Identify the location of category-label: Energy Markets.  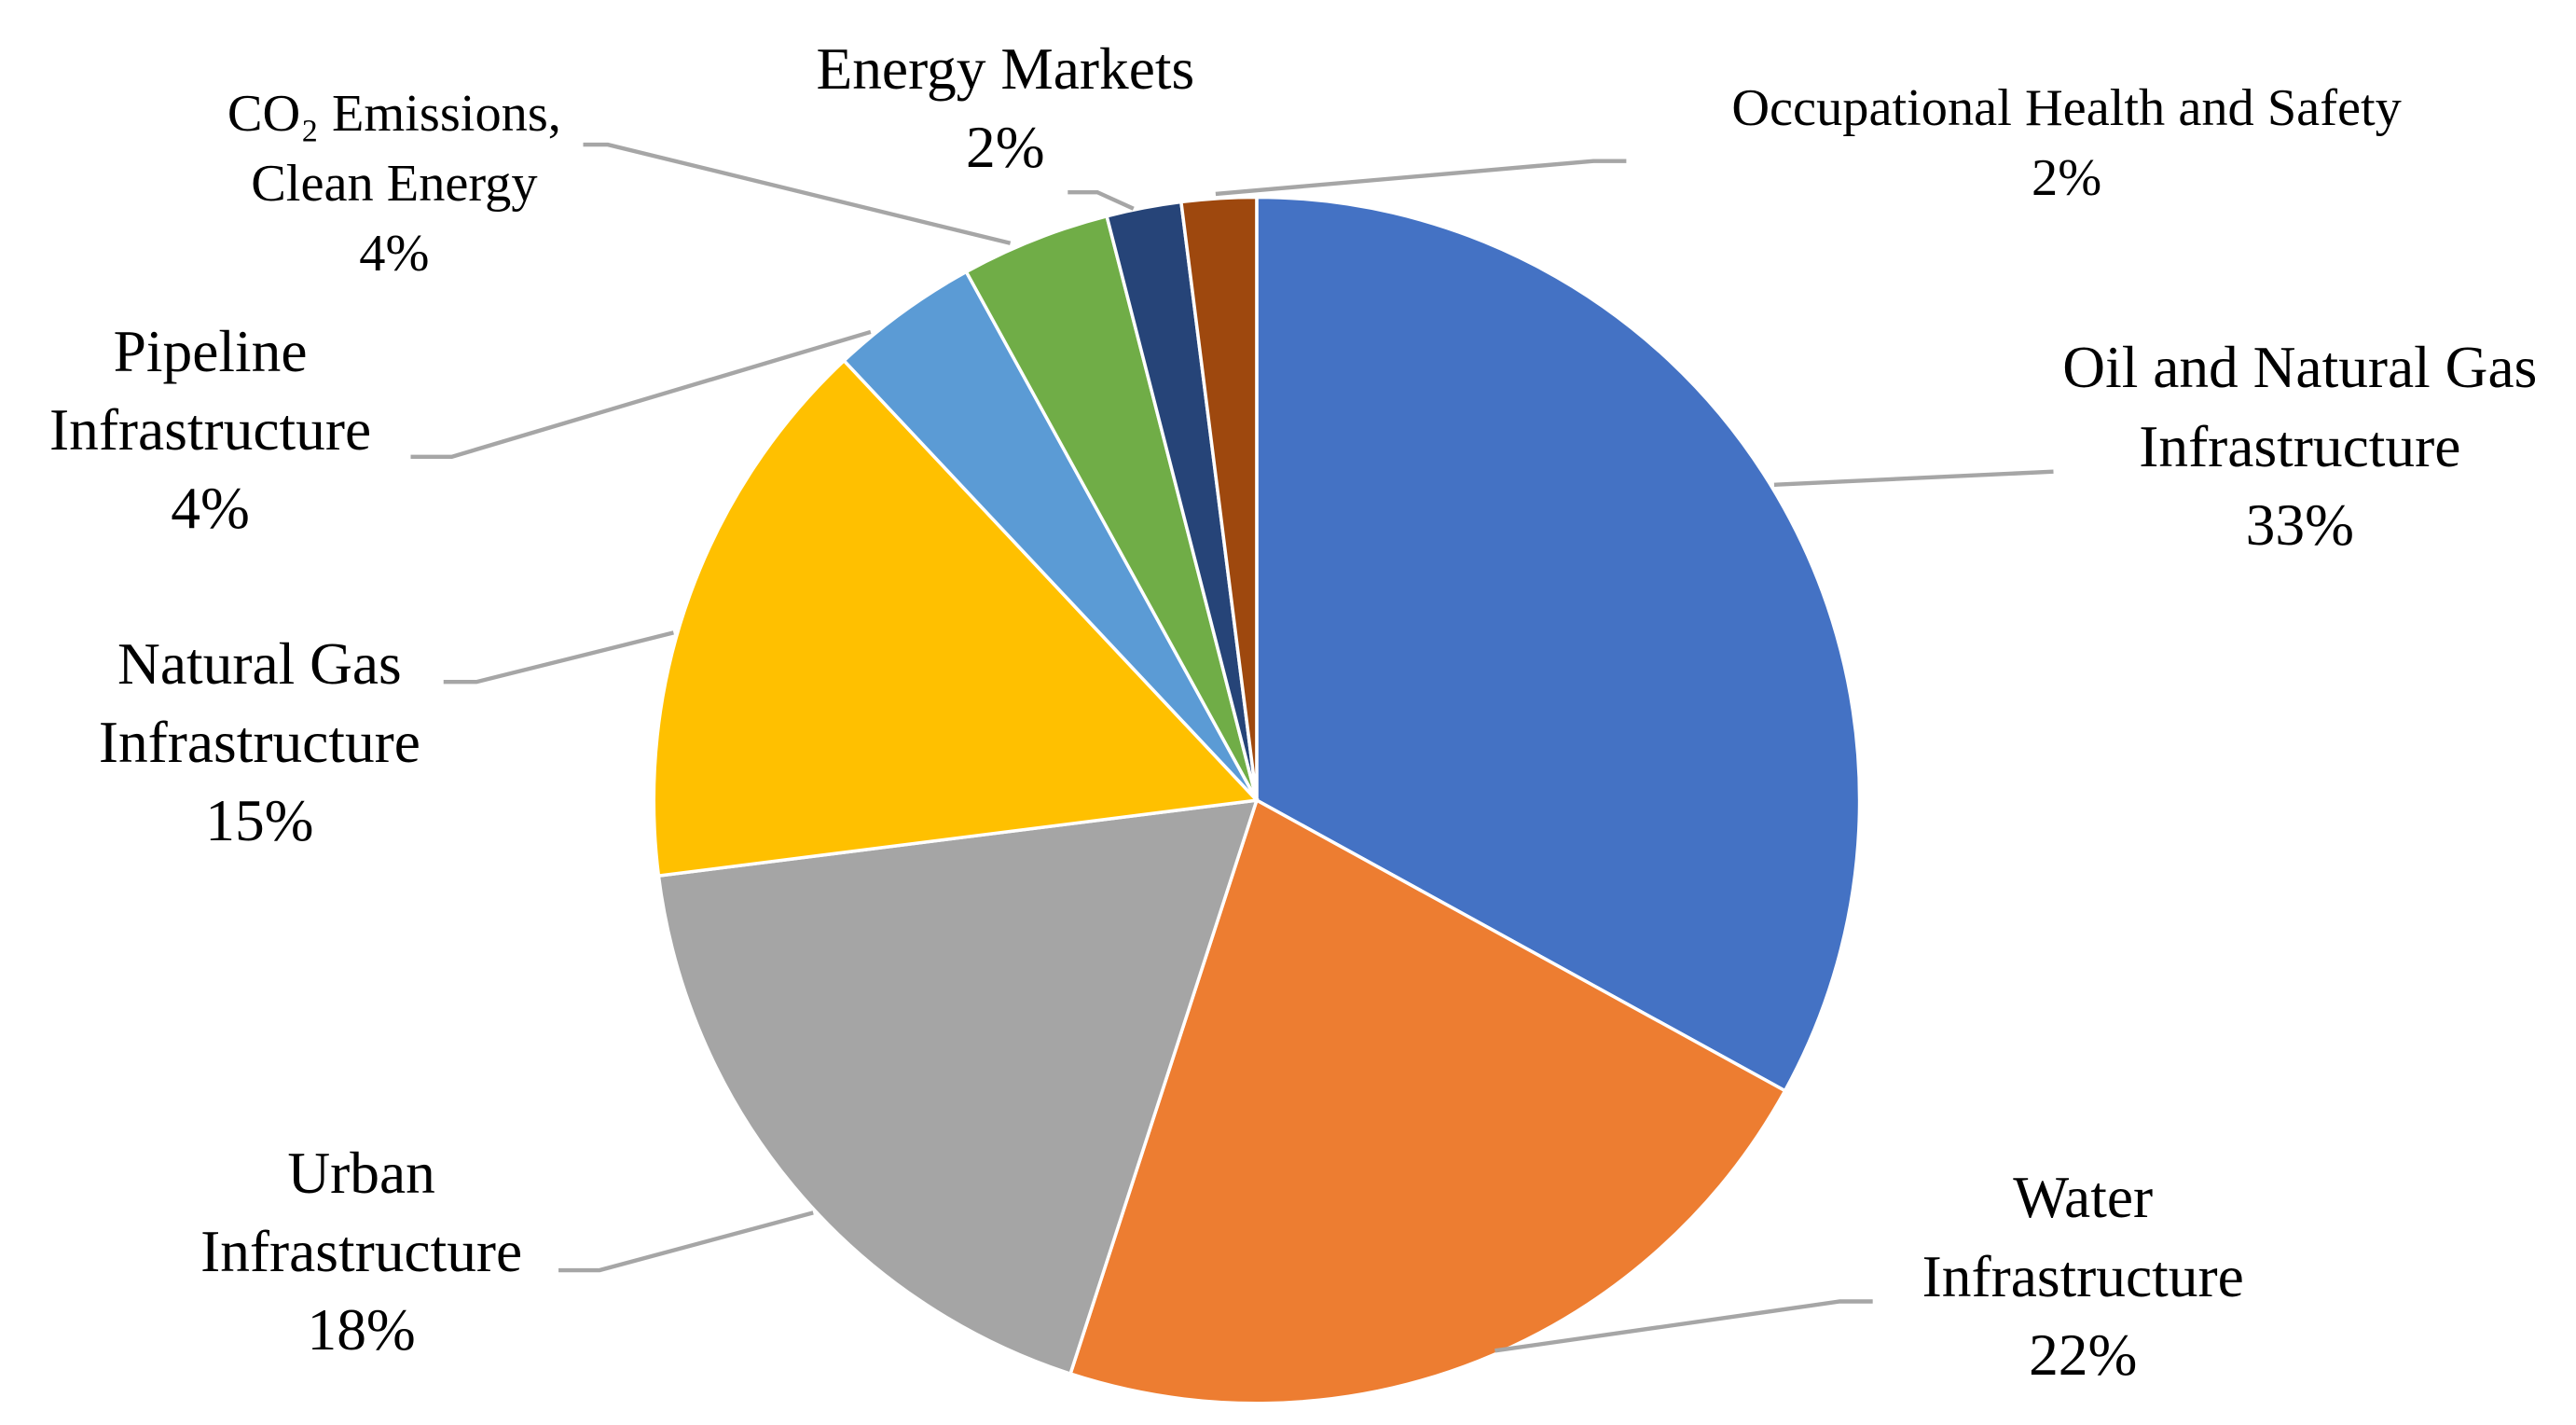
(1005, 69).